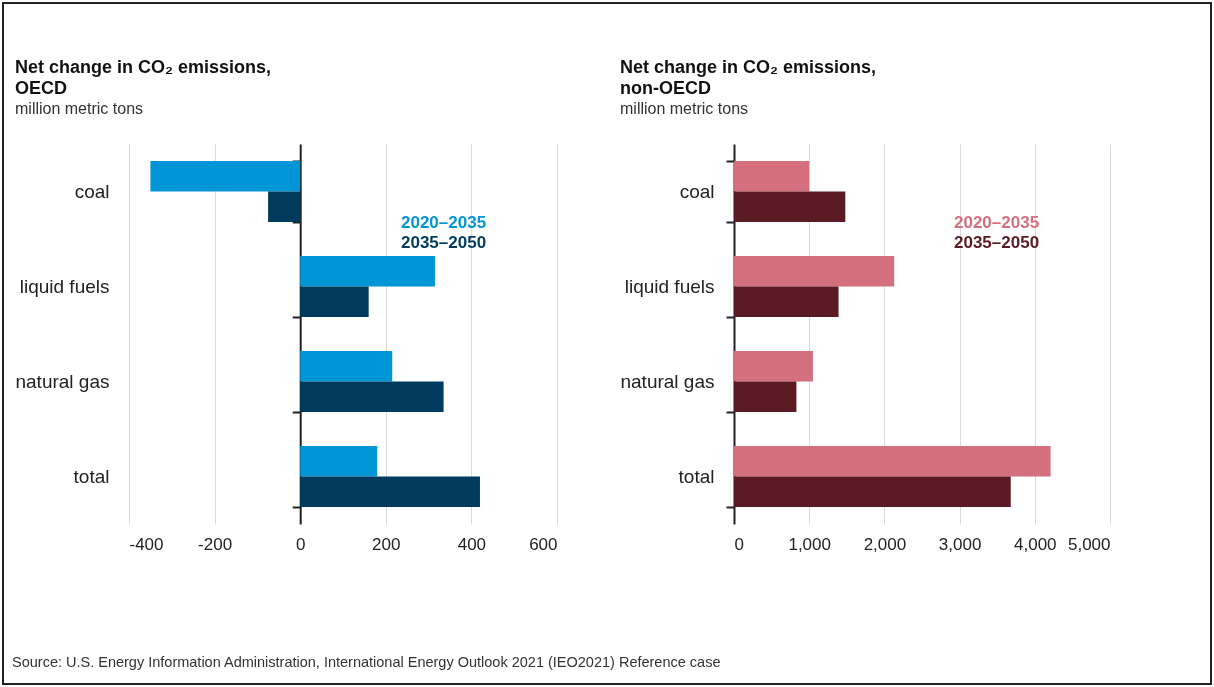 The image size is (1214, 687). What do you see at coordinates (1035, 544) in the screenshot?
I see `x-tick-label: 4,000` at bounding box center [1035, 544].